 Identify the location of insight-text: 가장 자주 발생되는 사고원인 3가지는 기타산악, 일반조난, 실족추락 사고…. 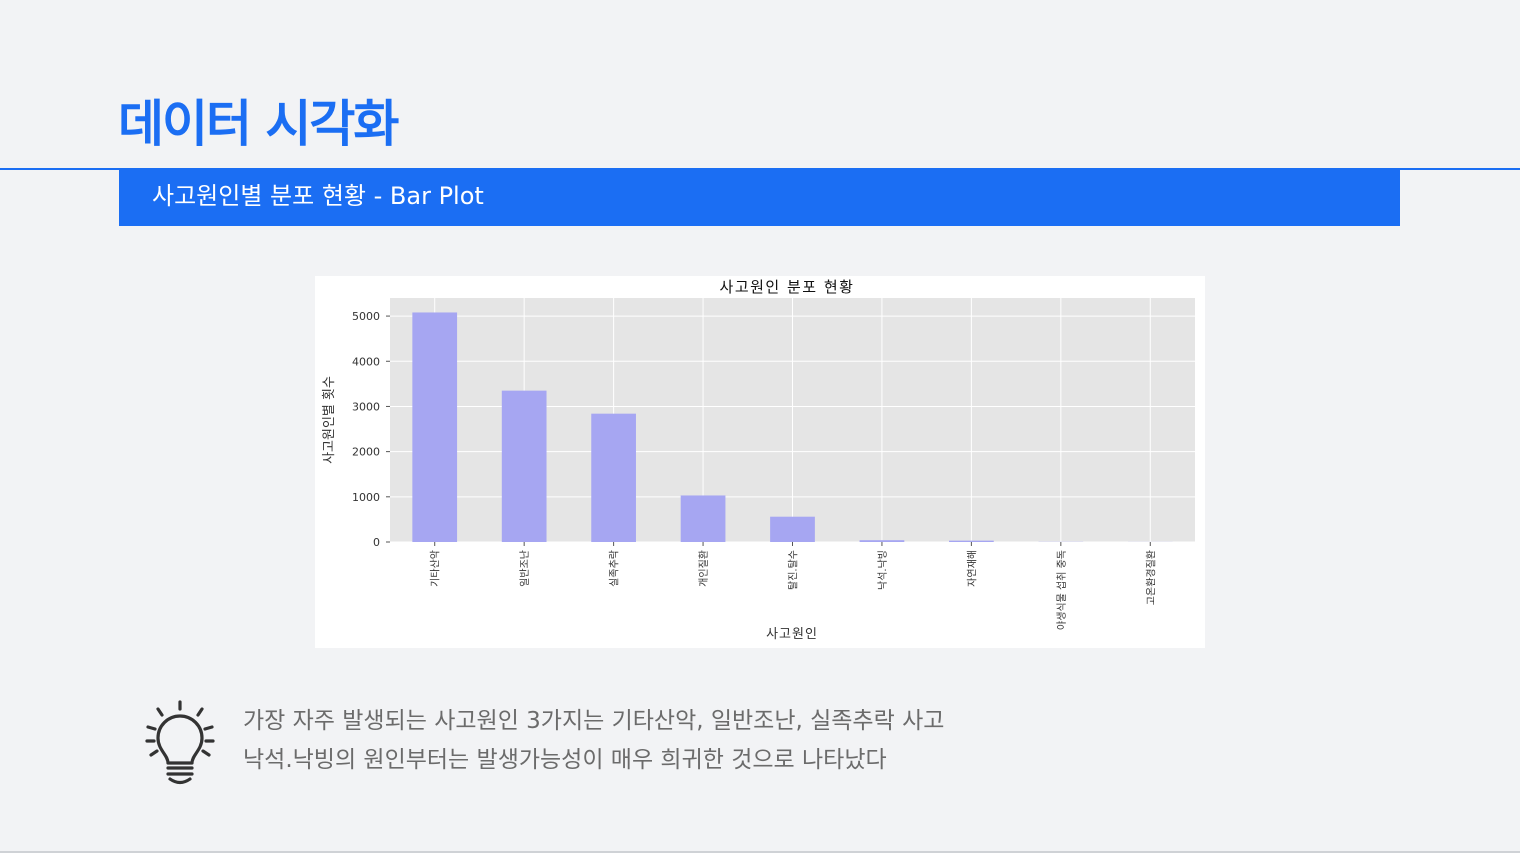
(593, 741).